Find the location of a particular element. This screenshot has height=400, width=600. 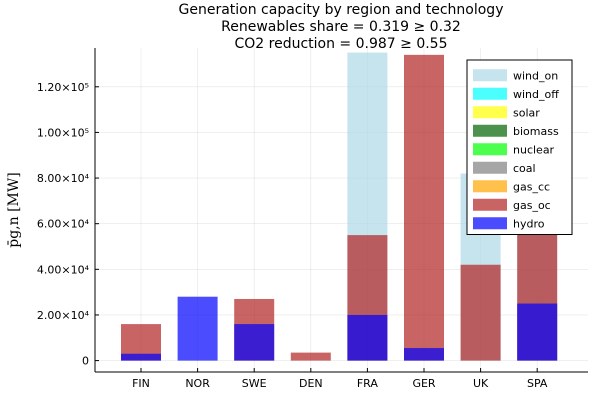

y-tick-label-3: 6.00×10⁴ is located at coordinates (63, 224).